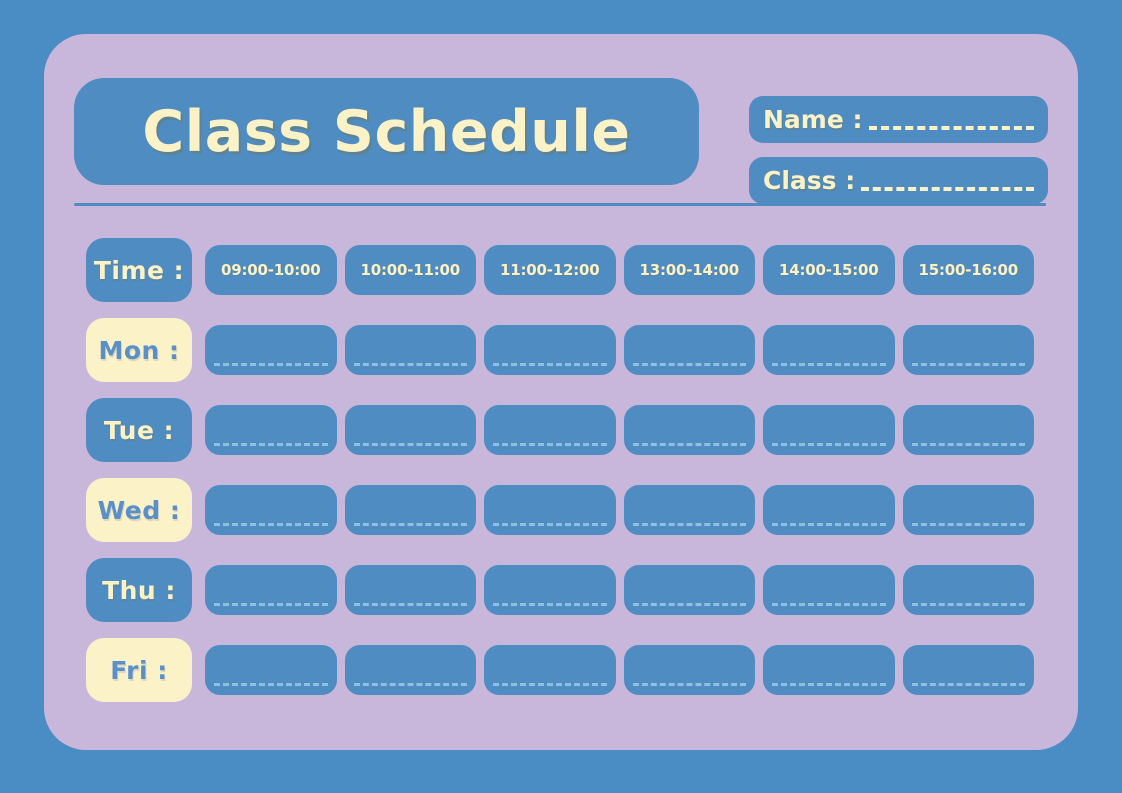 The image size is (1122, 793). I want to click on day-label-text: Thu :, so click(139, 590).